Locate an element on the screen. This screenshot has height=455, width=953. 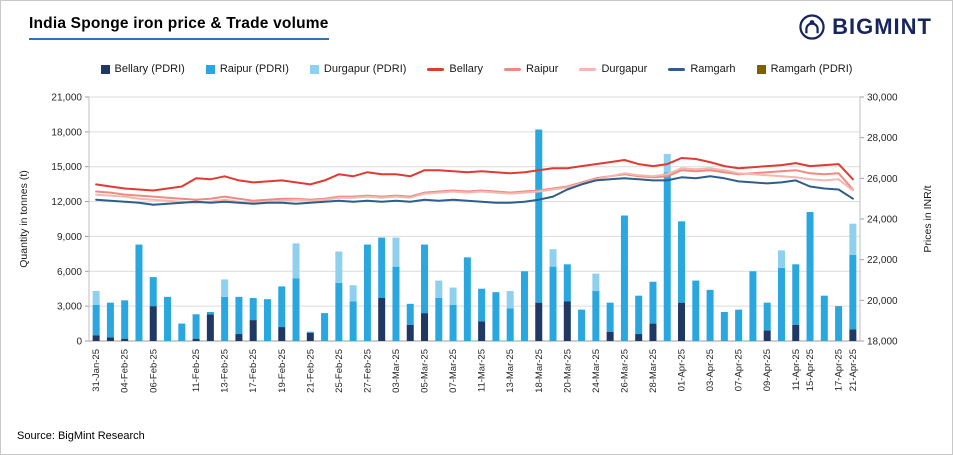
right-axis-tick-label: 18,000 is located at coordinates (882, 342).